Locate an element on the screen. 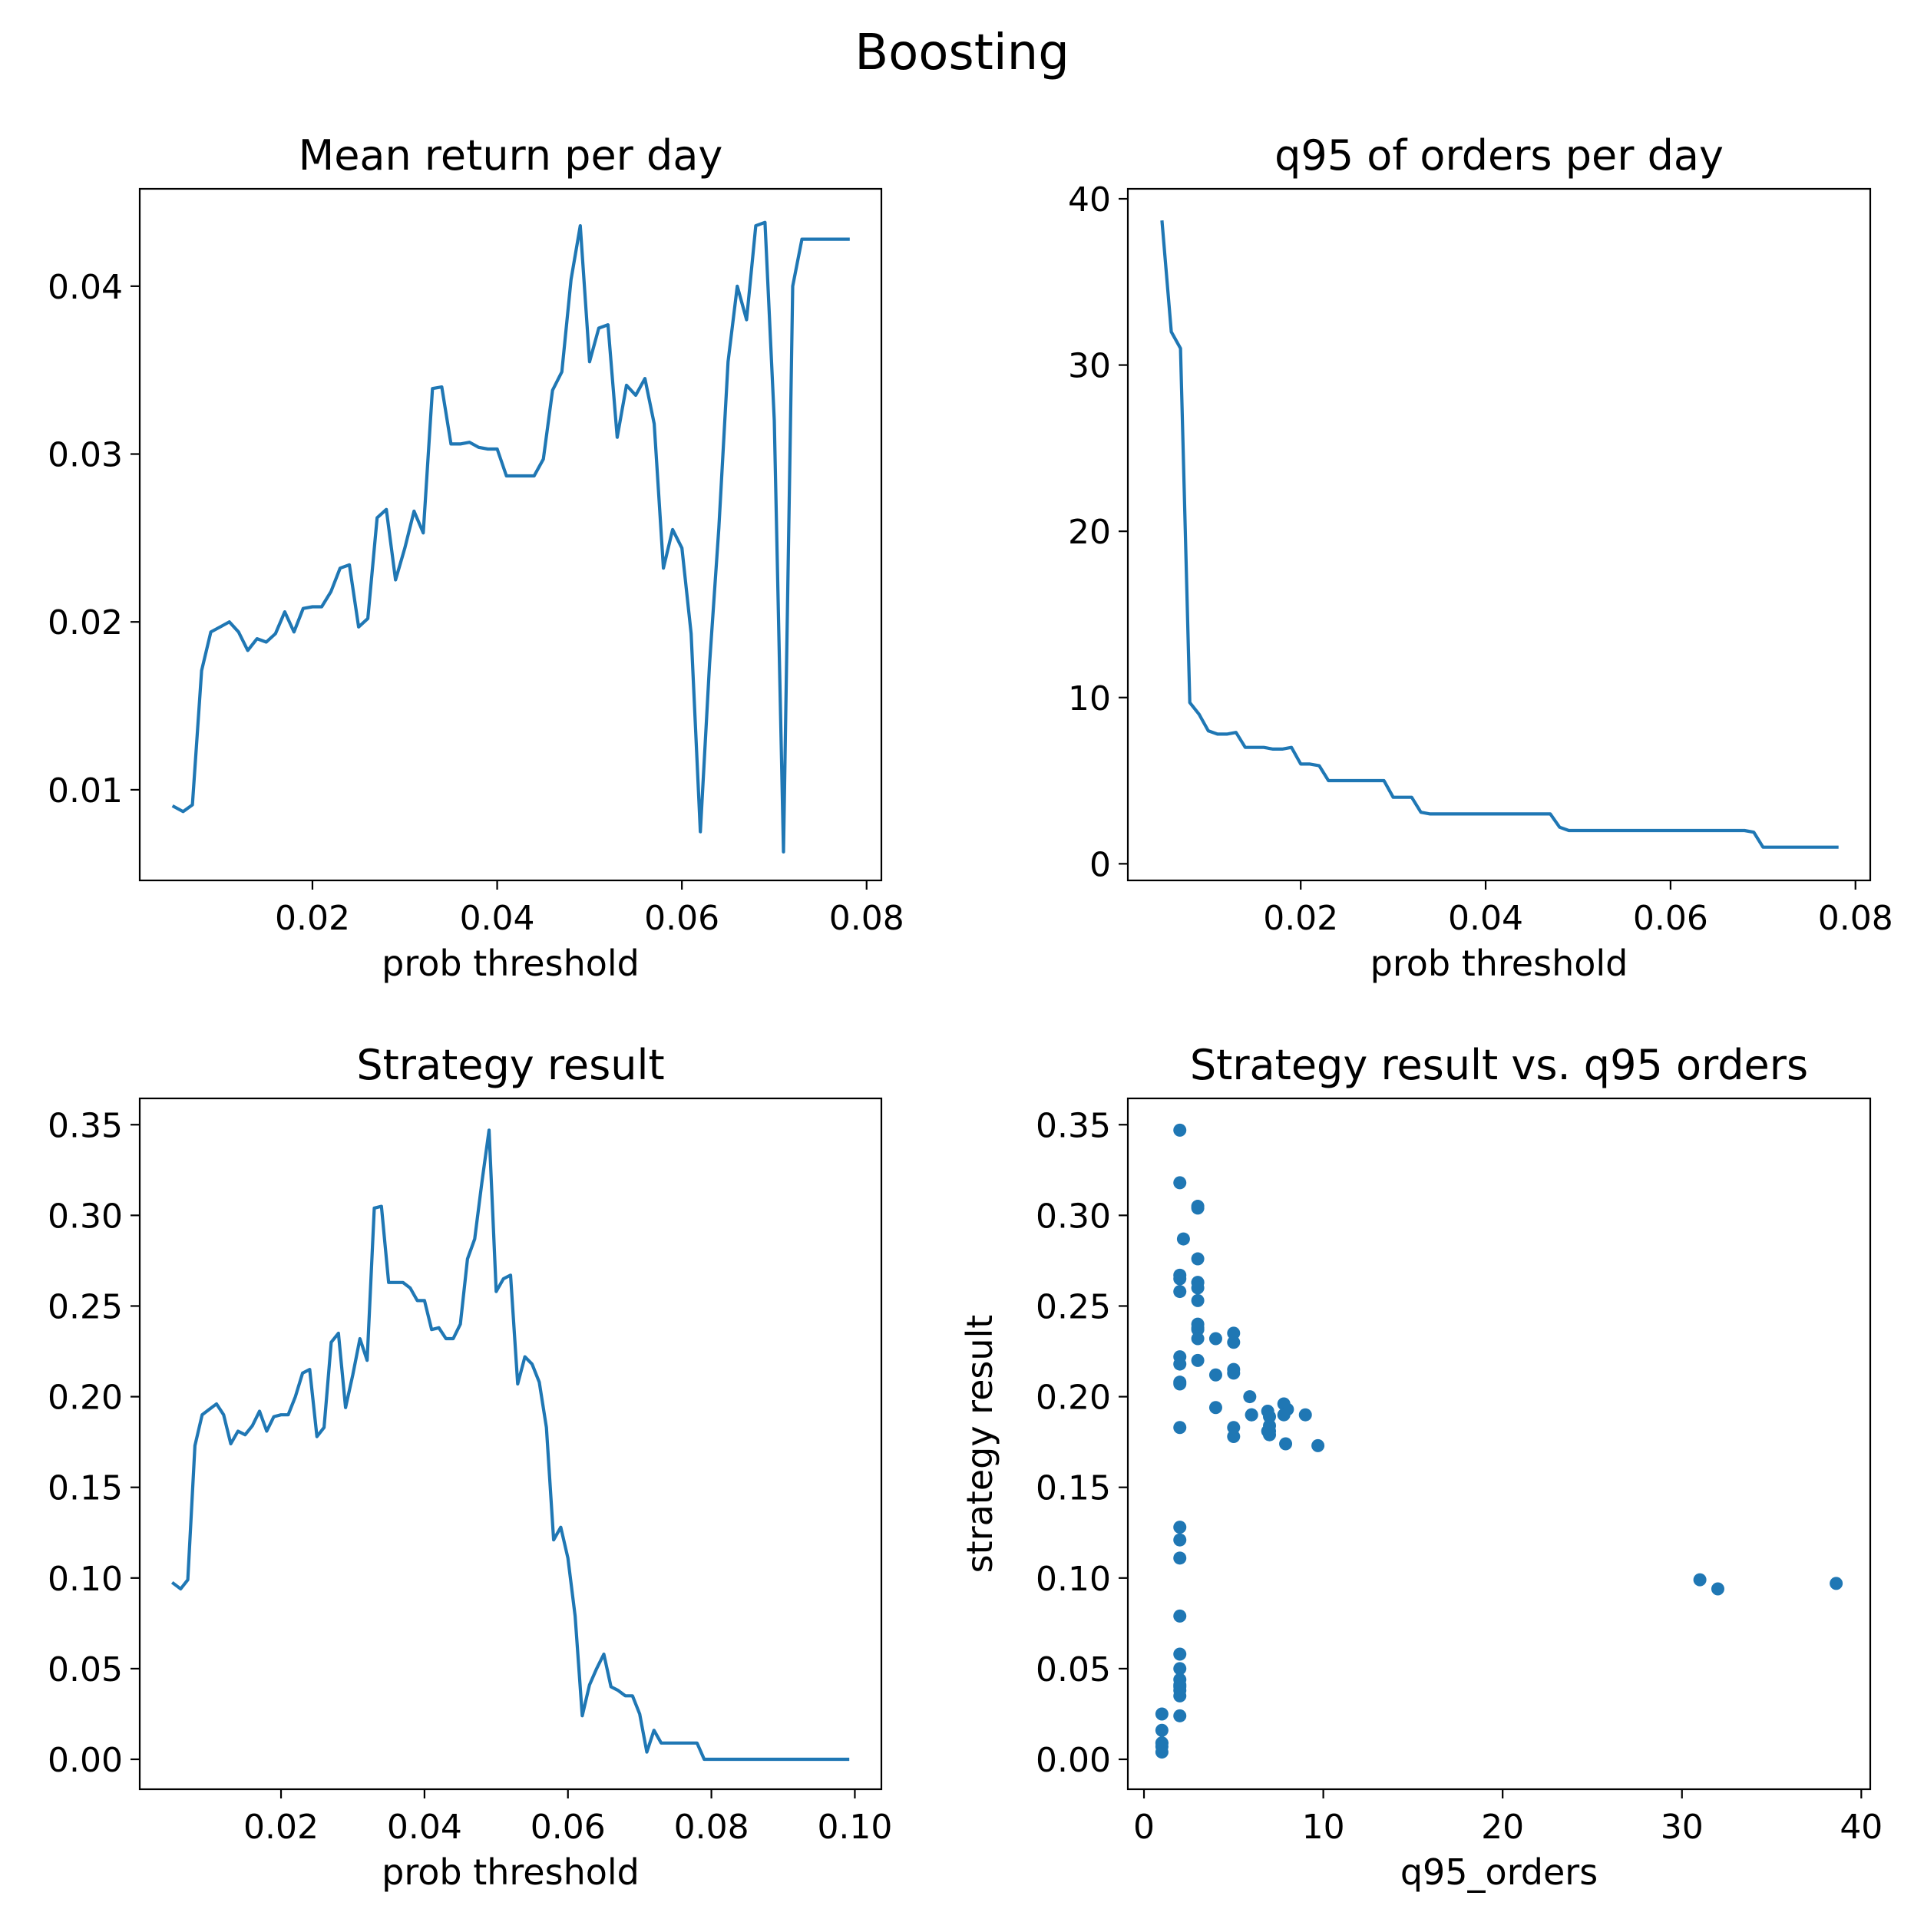 This screenshot has width=1924, height=1932. subplot-title: Strategy result is located at coordinates (510, 1065).